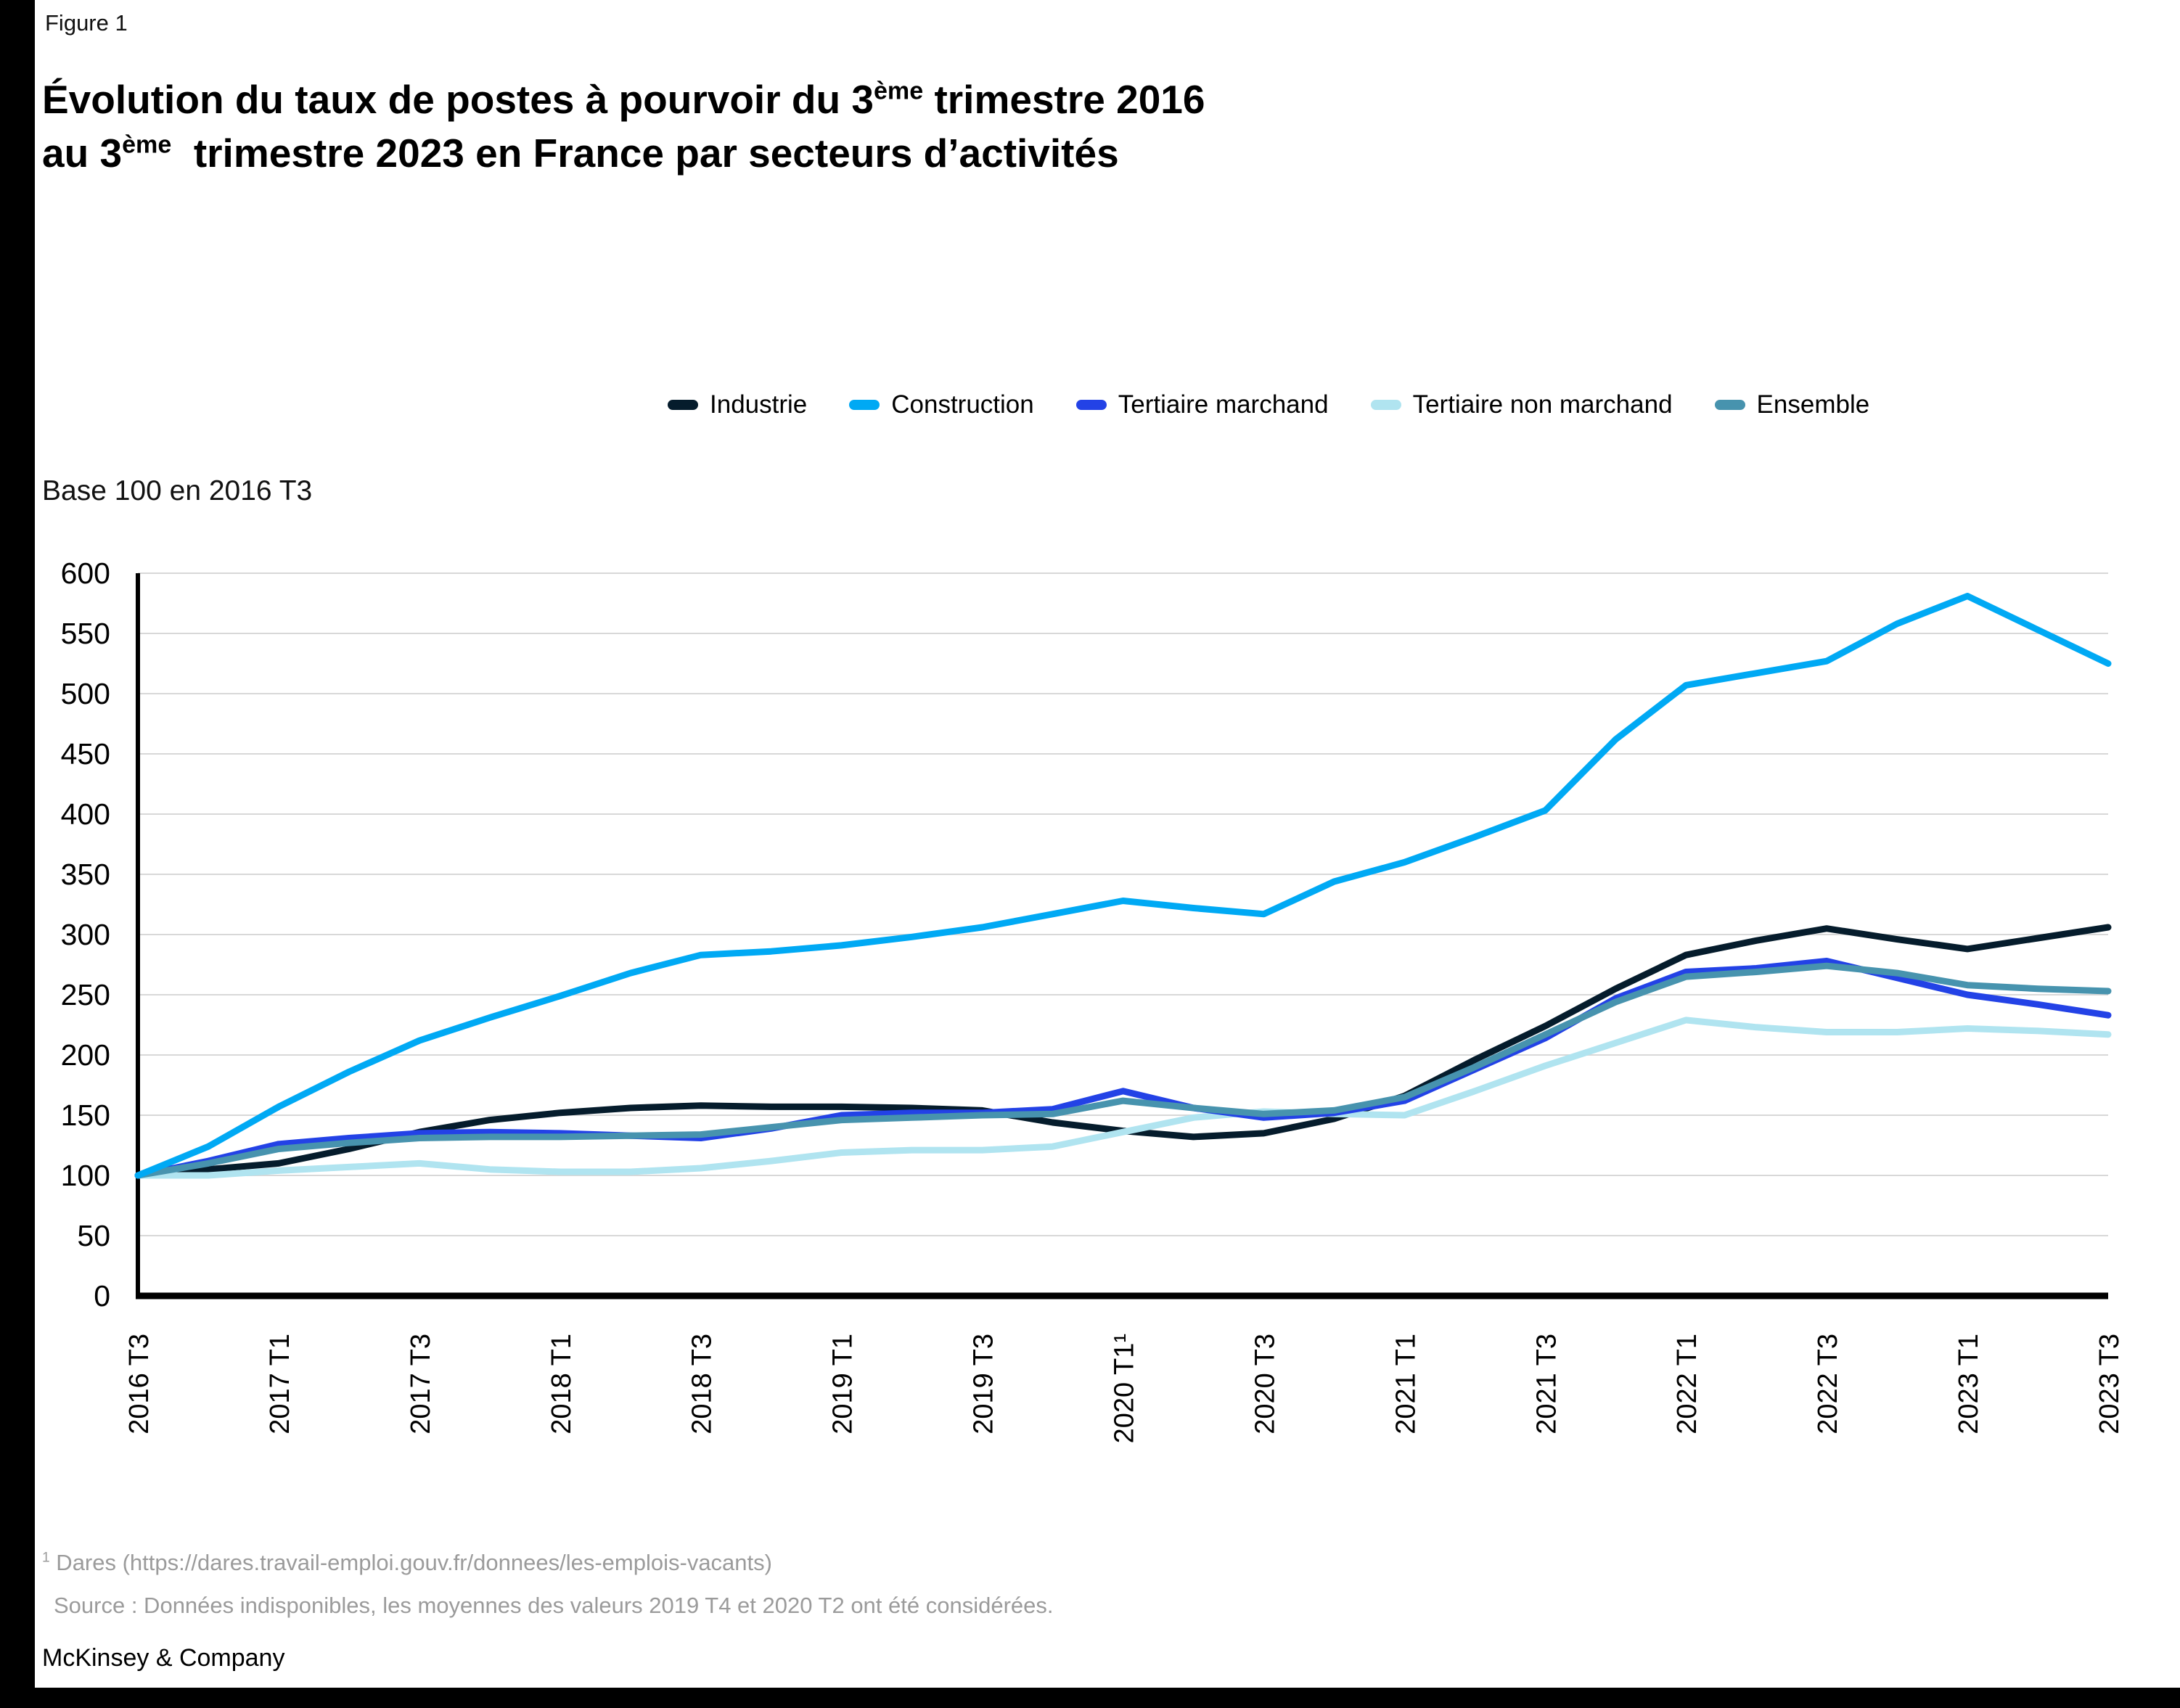 This screenshot has height=1708, width=2180. I want to click on legend-item-ensemble: Ensemble, so click(1792, 405).